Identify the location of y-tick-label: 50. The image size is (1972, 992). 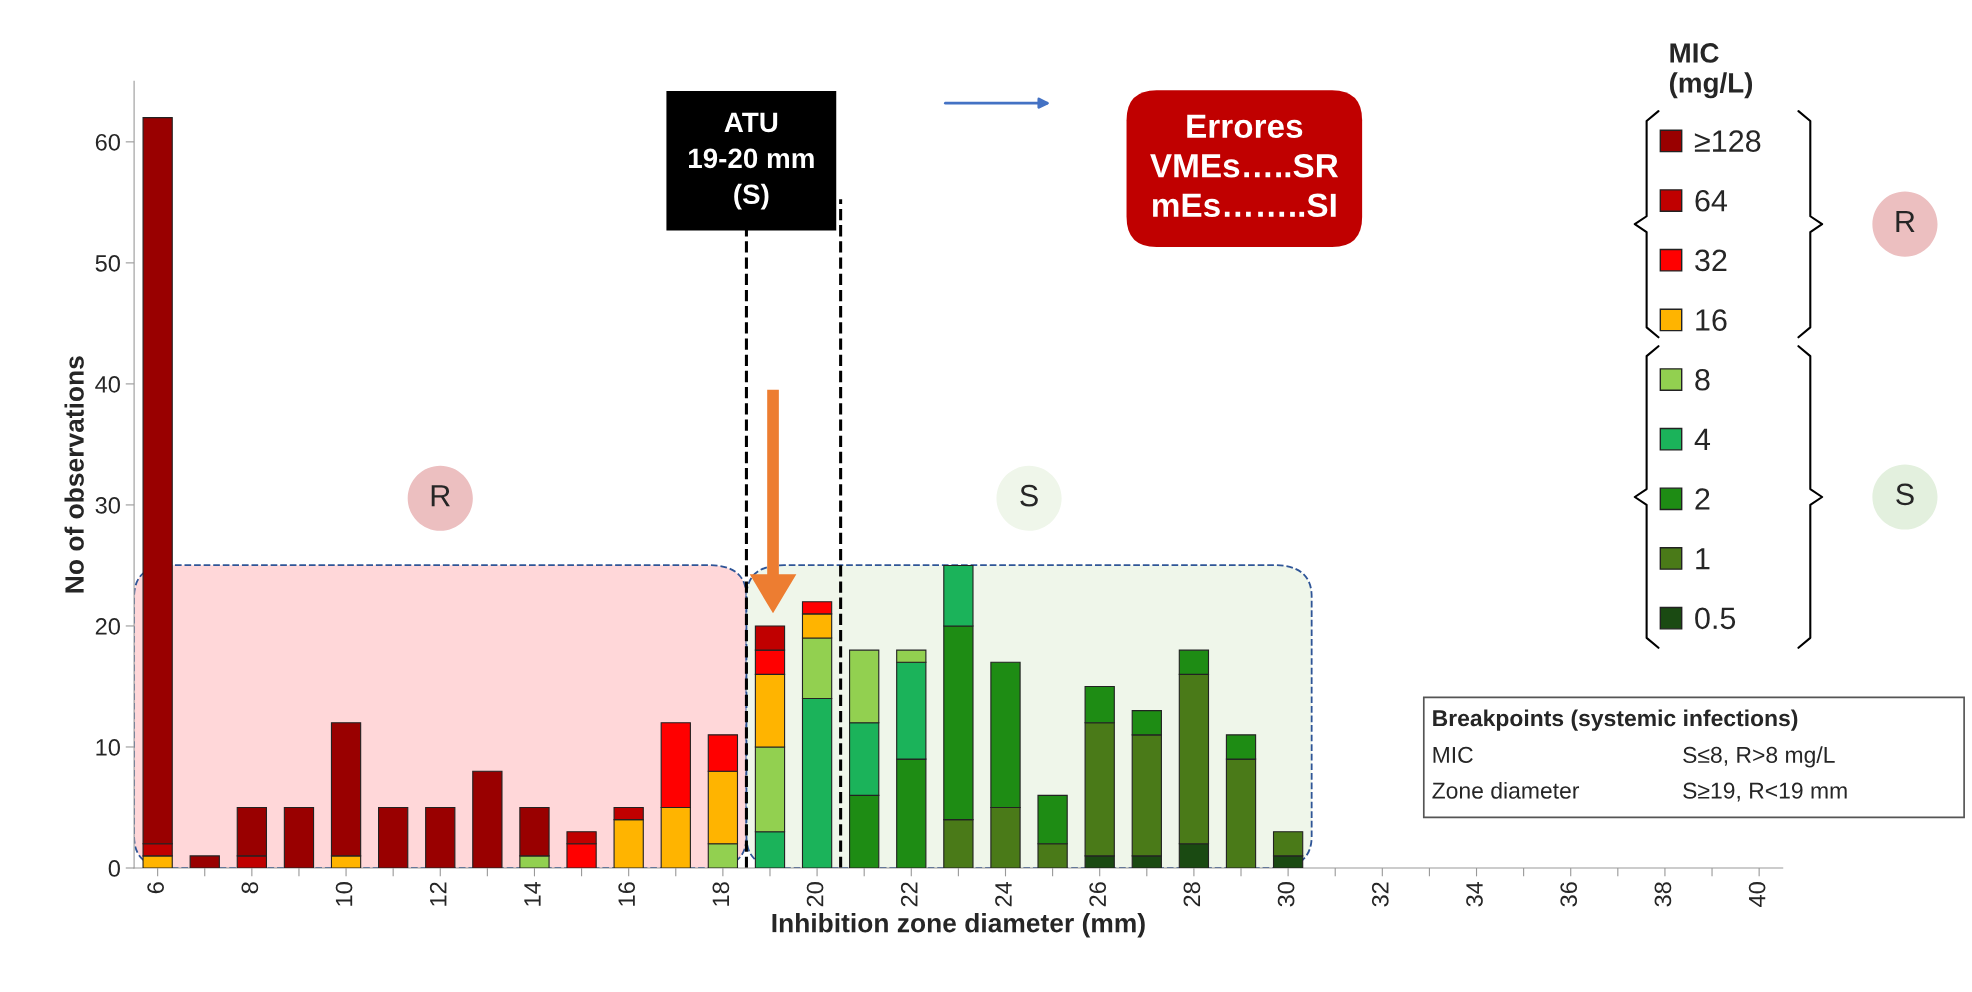
(107, 263).